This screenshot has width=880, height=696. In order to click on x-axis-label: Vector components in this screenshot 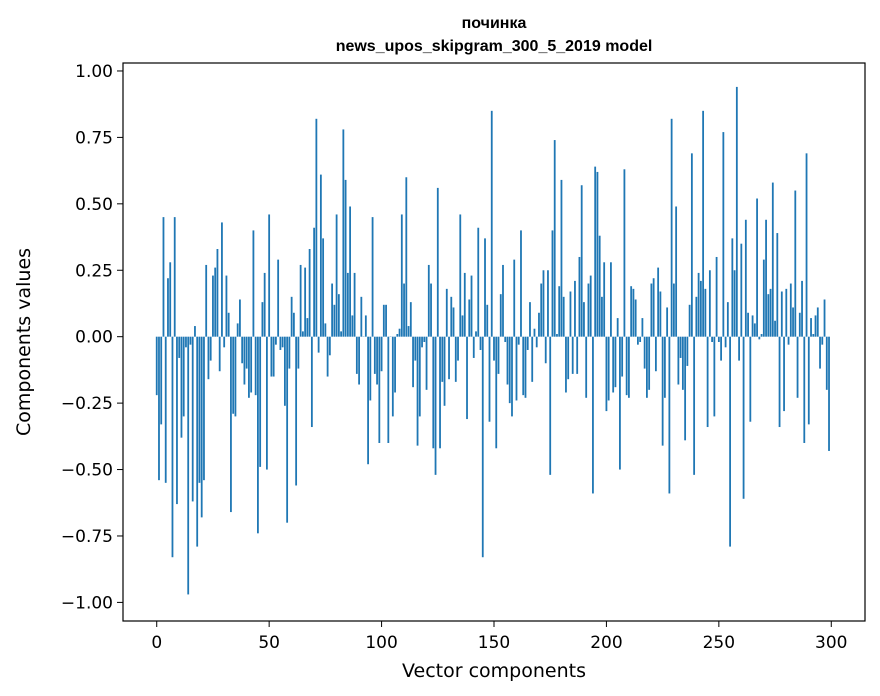, I will do `click(494, 671)`.